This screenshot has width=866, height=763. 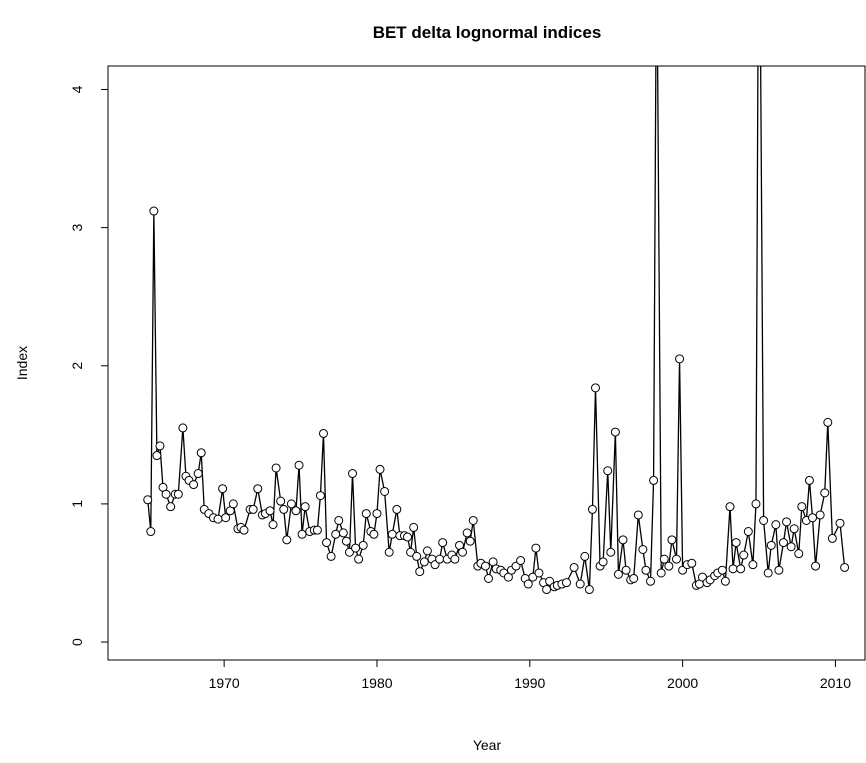 I want to click on y-tick-label: 0, so click(x=77, y=642).